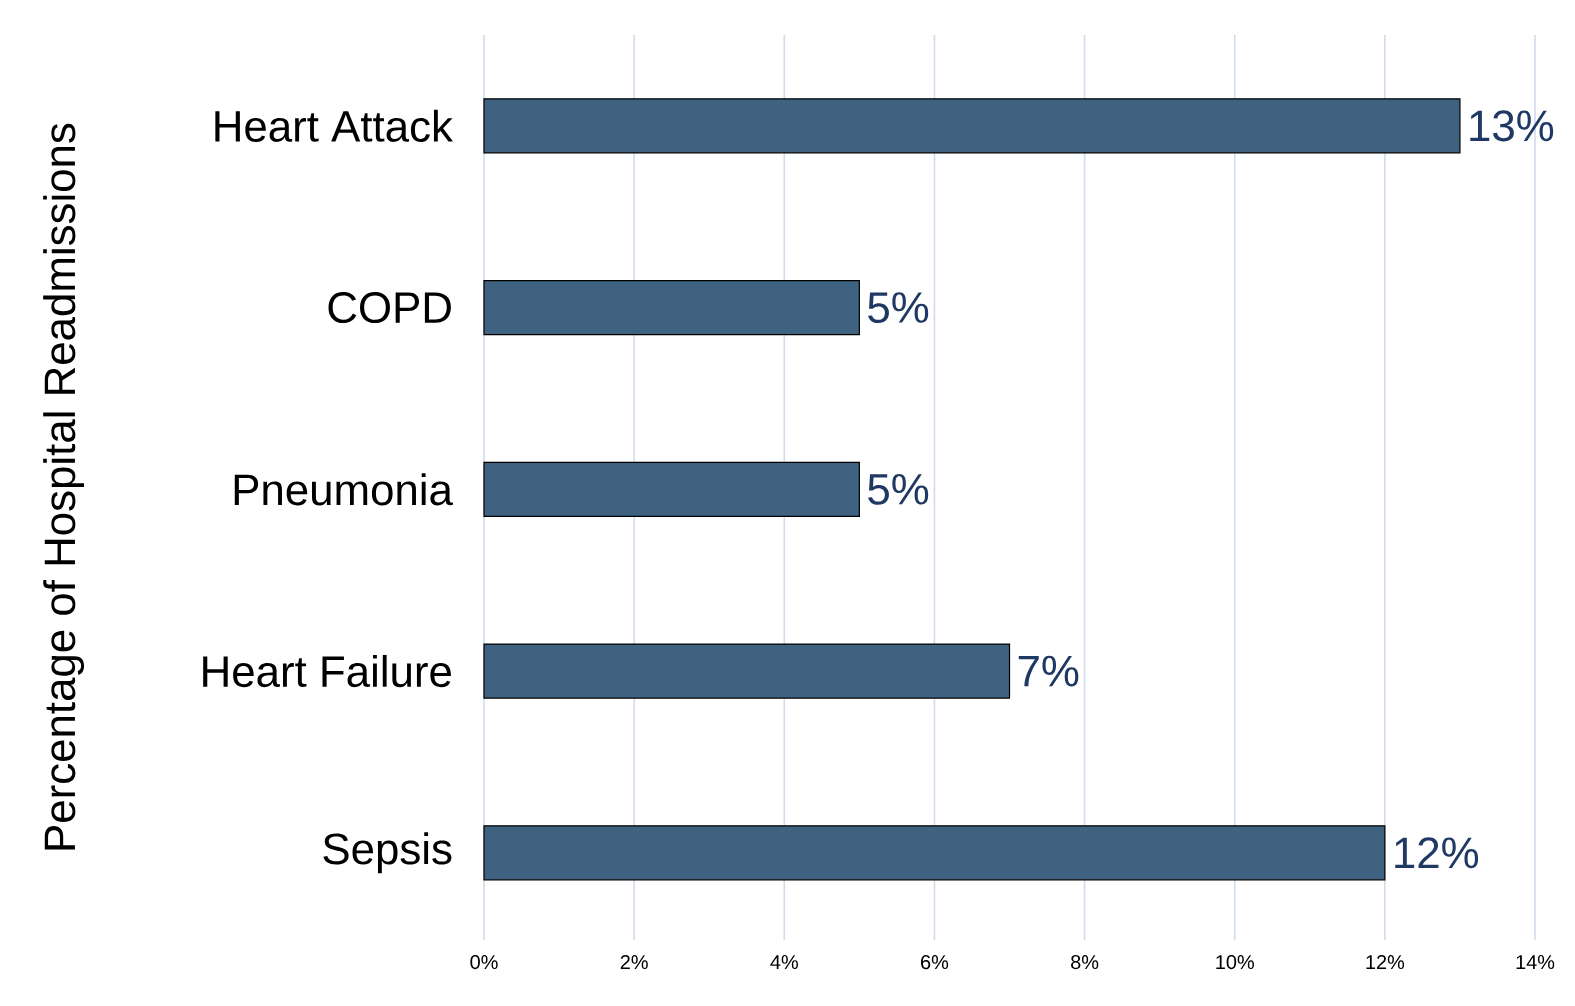 The image size is (1575, 1006). I want to click on y-tick-label: Heart Failure, so click(327, 671).